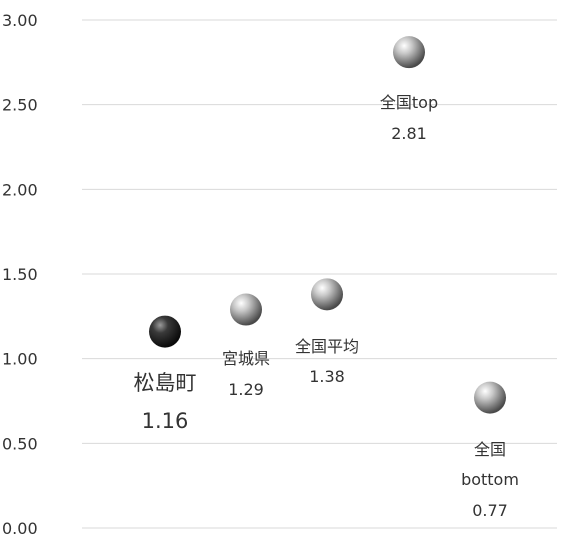  What do you see at coordinates (409, 133) in the screenshot?
I see `point-value-label: 2.81` at bounding box center [409, 133].